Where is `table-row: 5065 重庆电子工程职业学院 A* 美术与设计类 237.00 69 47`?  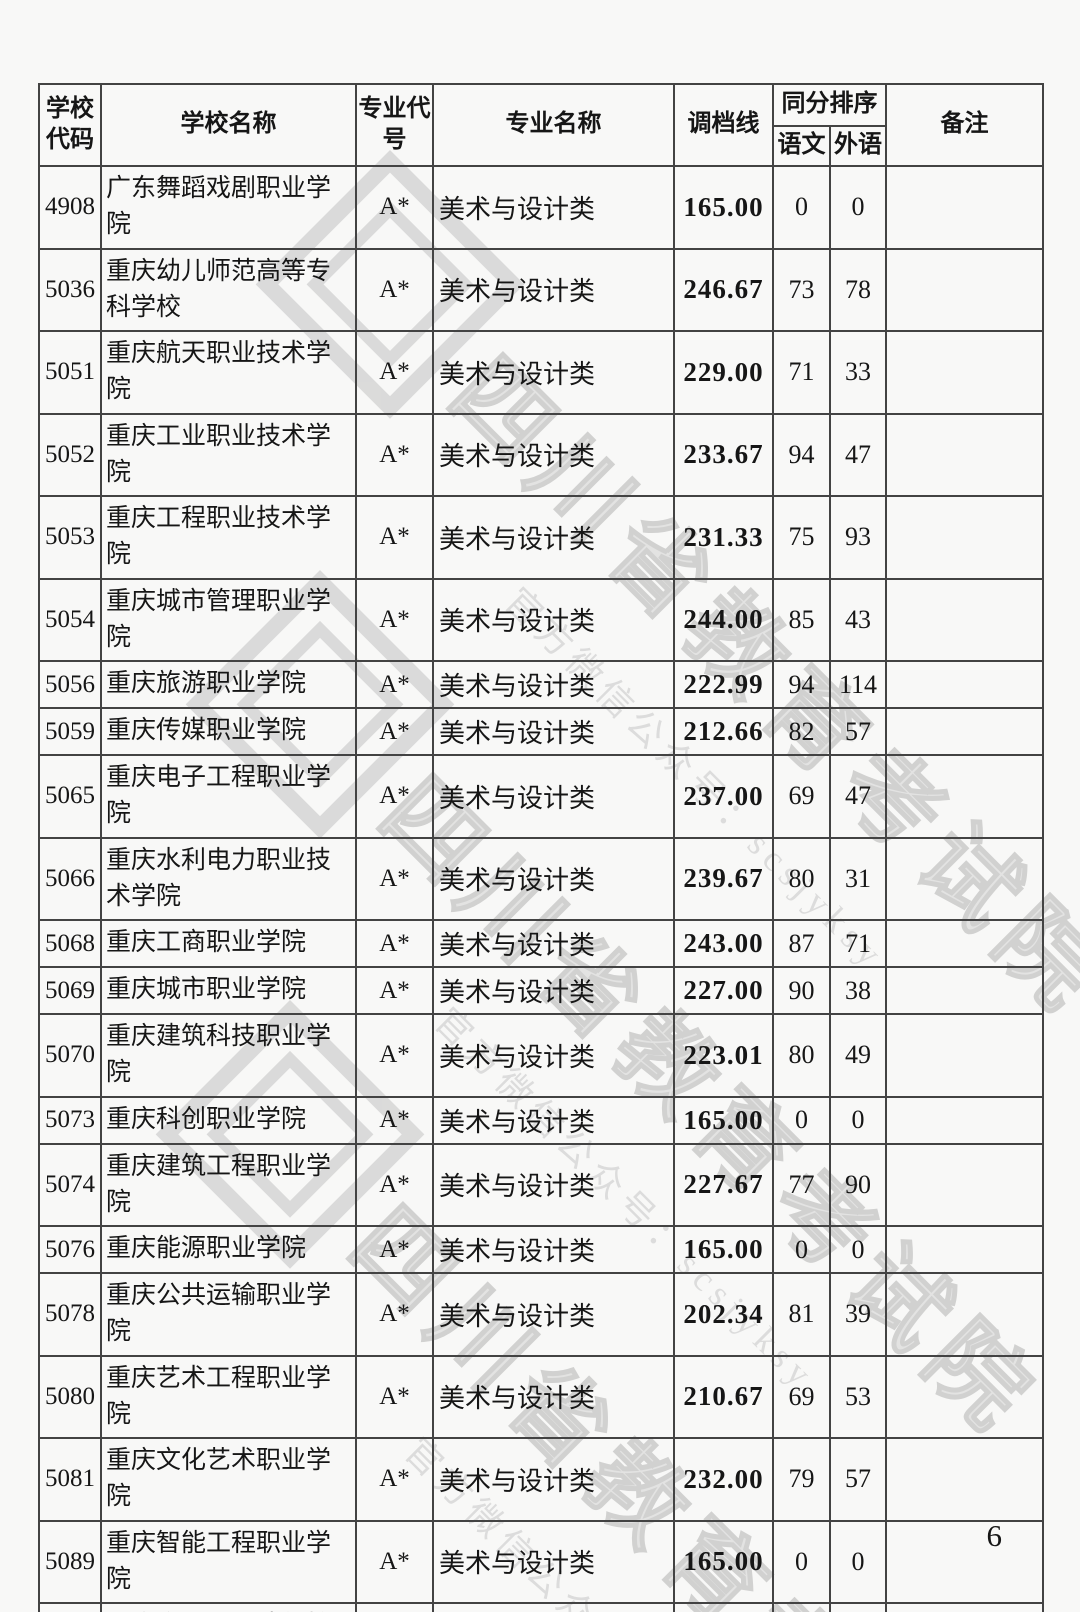
table-row: 5065 重庆电子工程职业学院 A* 美术与设计类 237.00 69 47 is located at coordinates (541, 796).